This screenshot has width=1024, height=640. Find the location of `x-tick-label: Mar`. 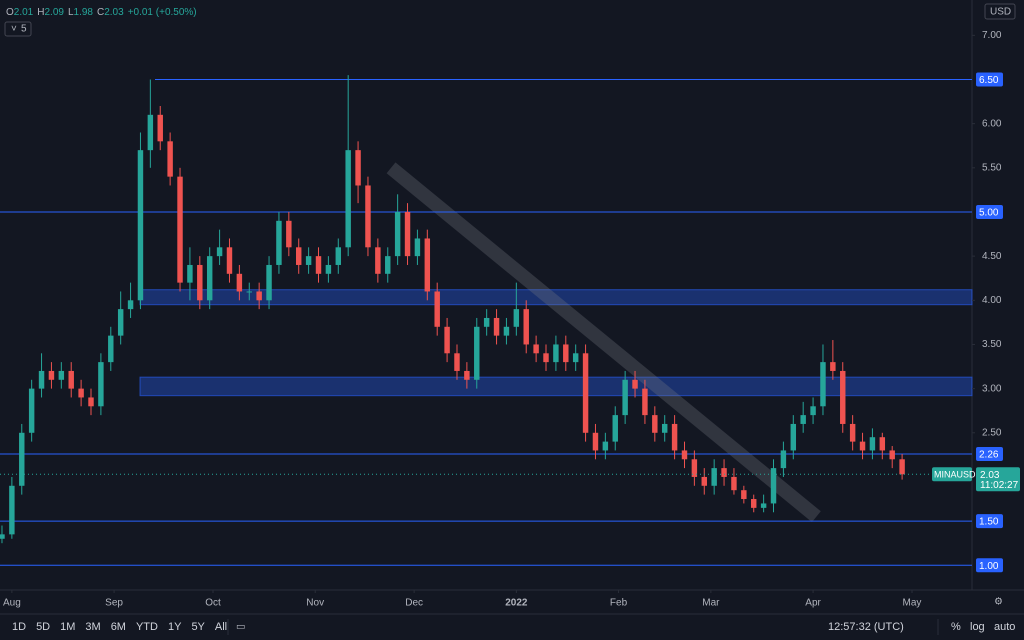

x-tick-label: Mar is located at coordinates (711, 603).